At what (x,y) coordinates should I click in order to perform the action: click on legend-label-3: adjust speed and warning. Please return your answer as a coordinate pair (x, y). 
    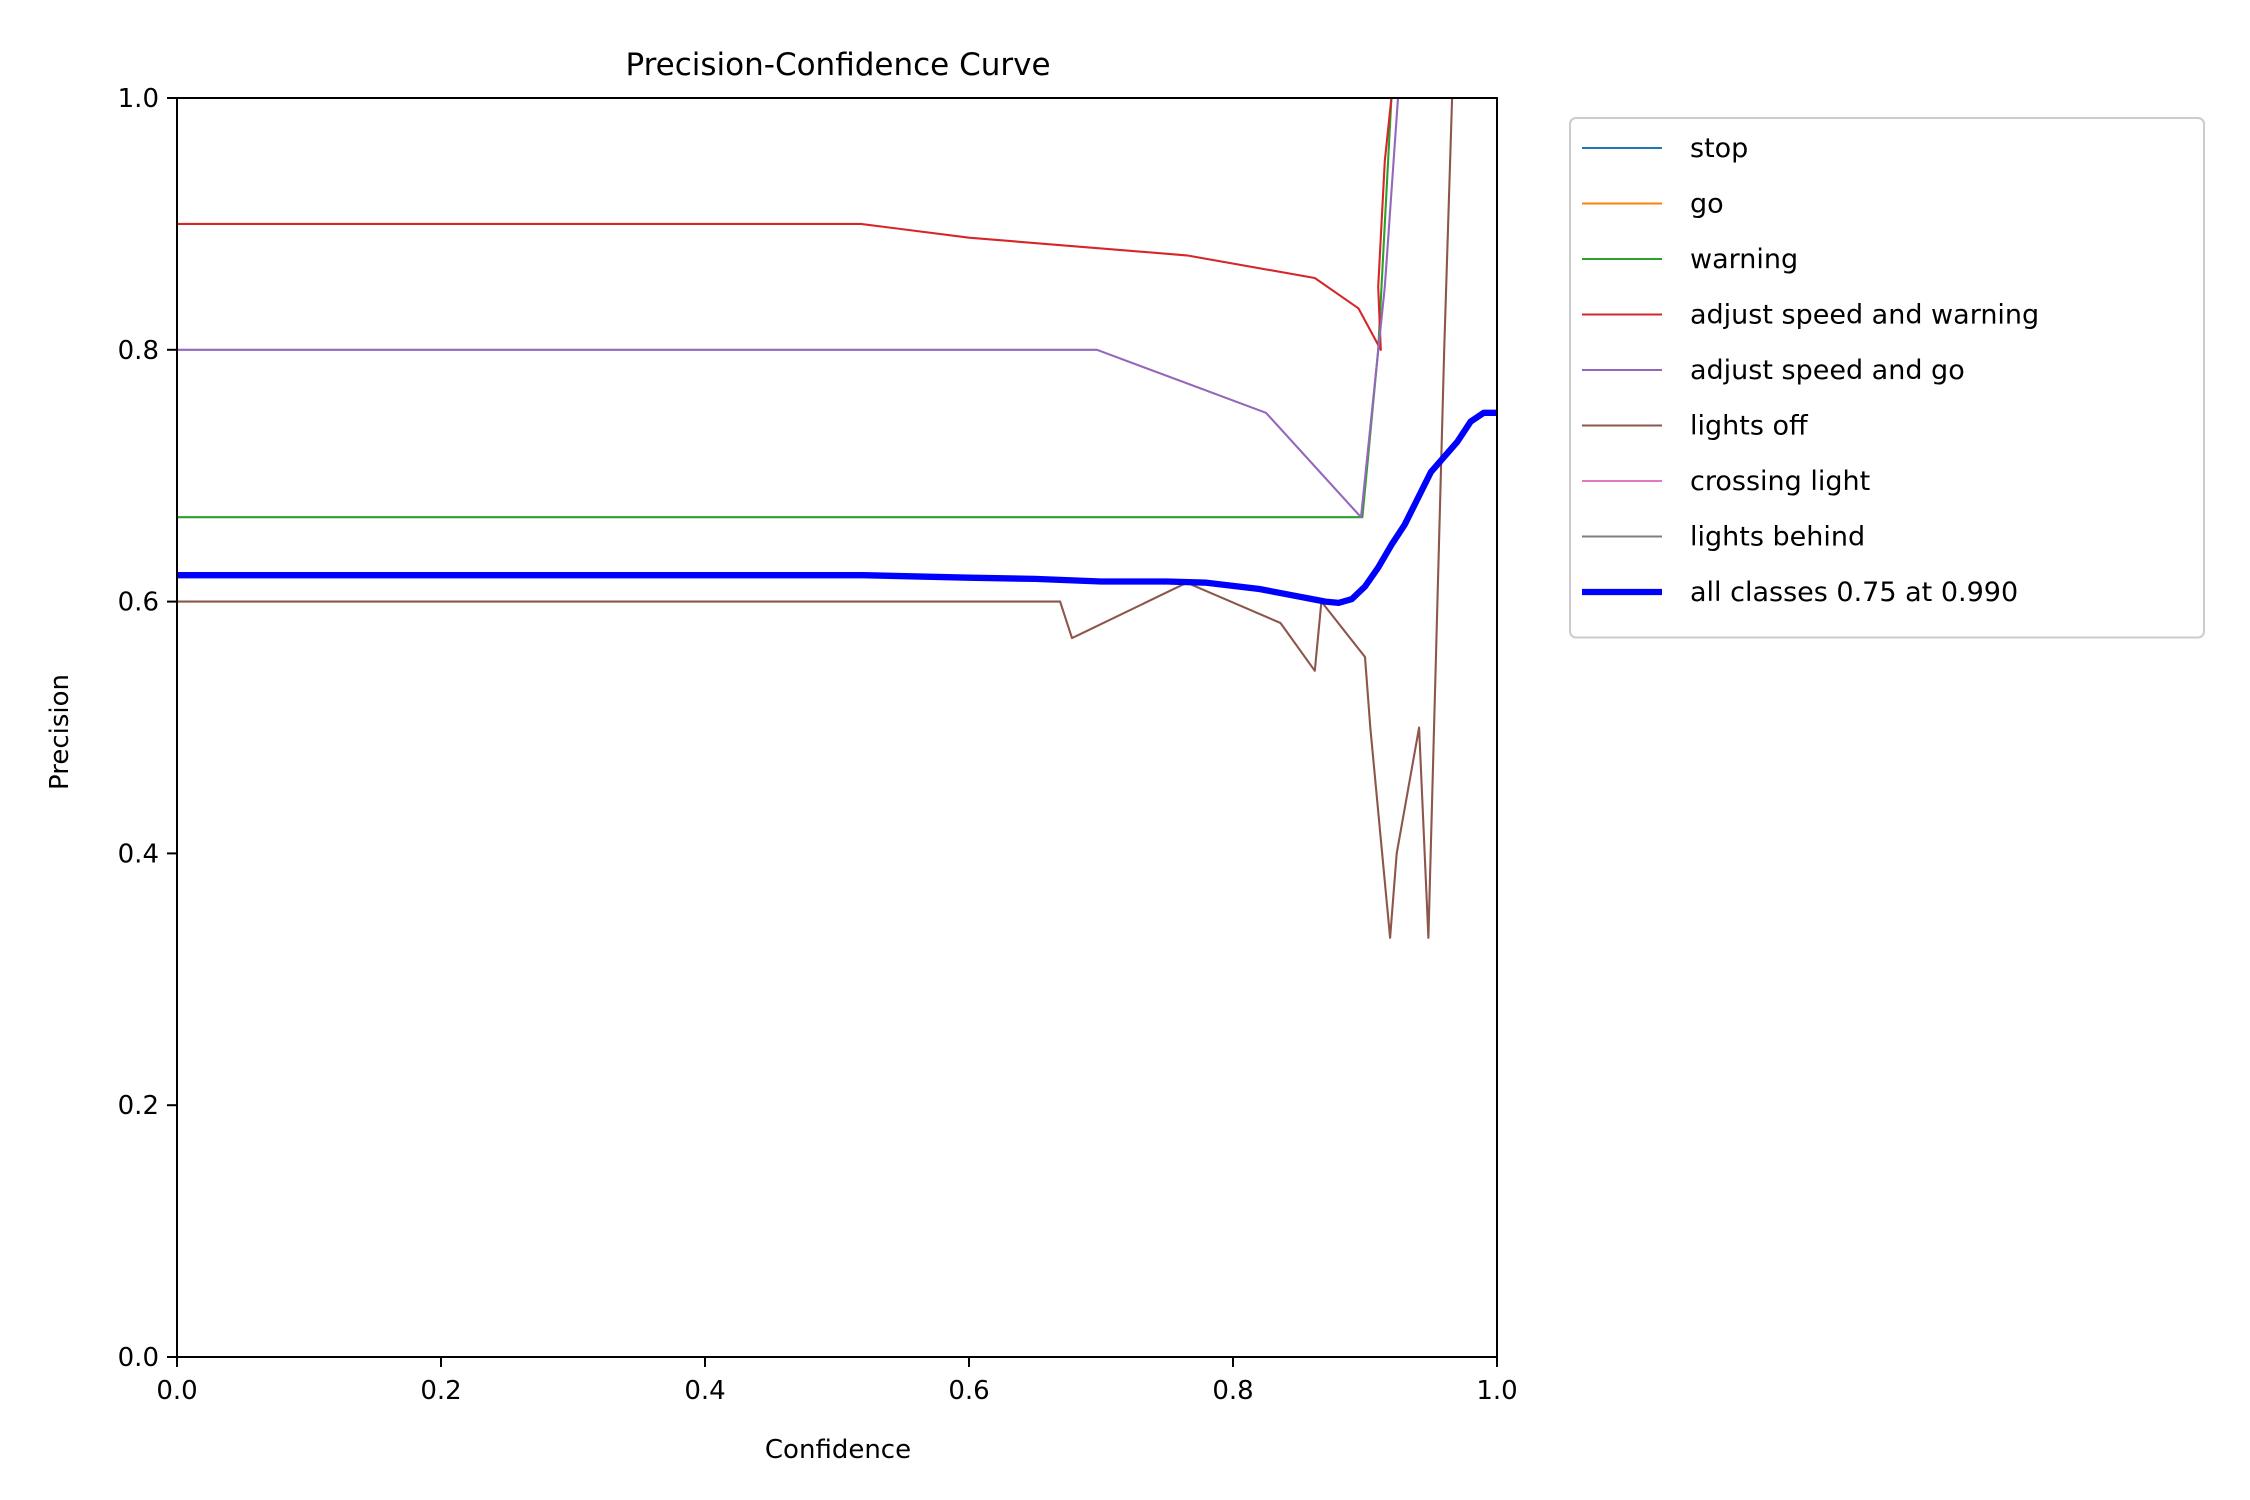
    Looking at the image, I should click on (1864, 315).